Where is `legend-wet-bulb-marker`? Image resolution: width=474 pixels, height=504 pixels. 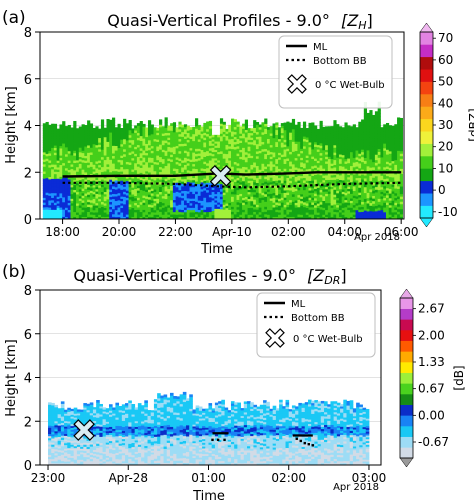 legend-wet-bulb-marker is located at coordinates (297, 84).